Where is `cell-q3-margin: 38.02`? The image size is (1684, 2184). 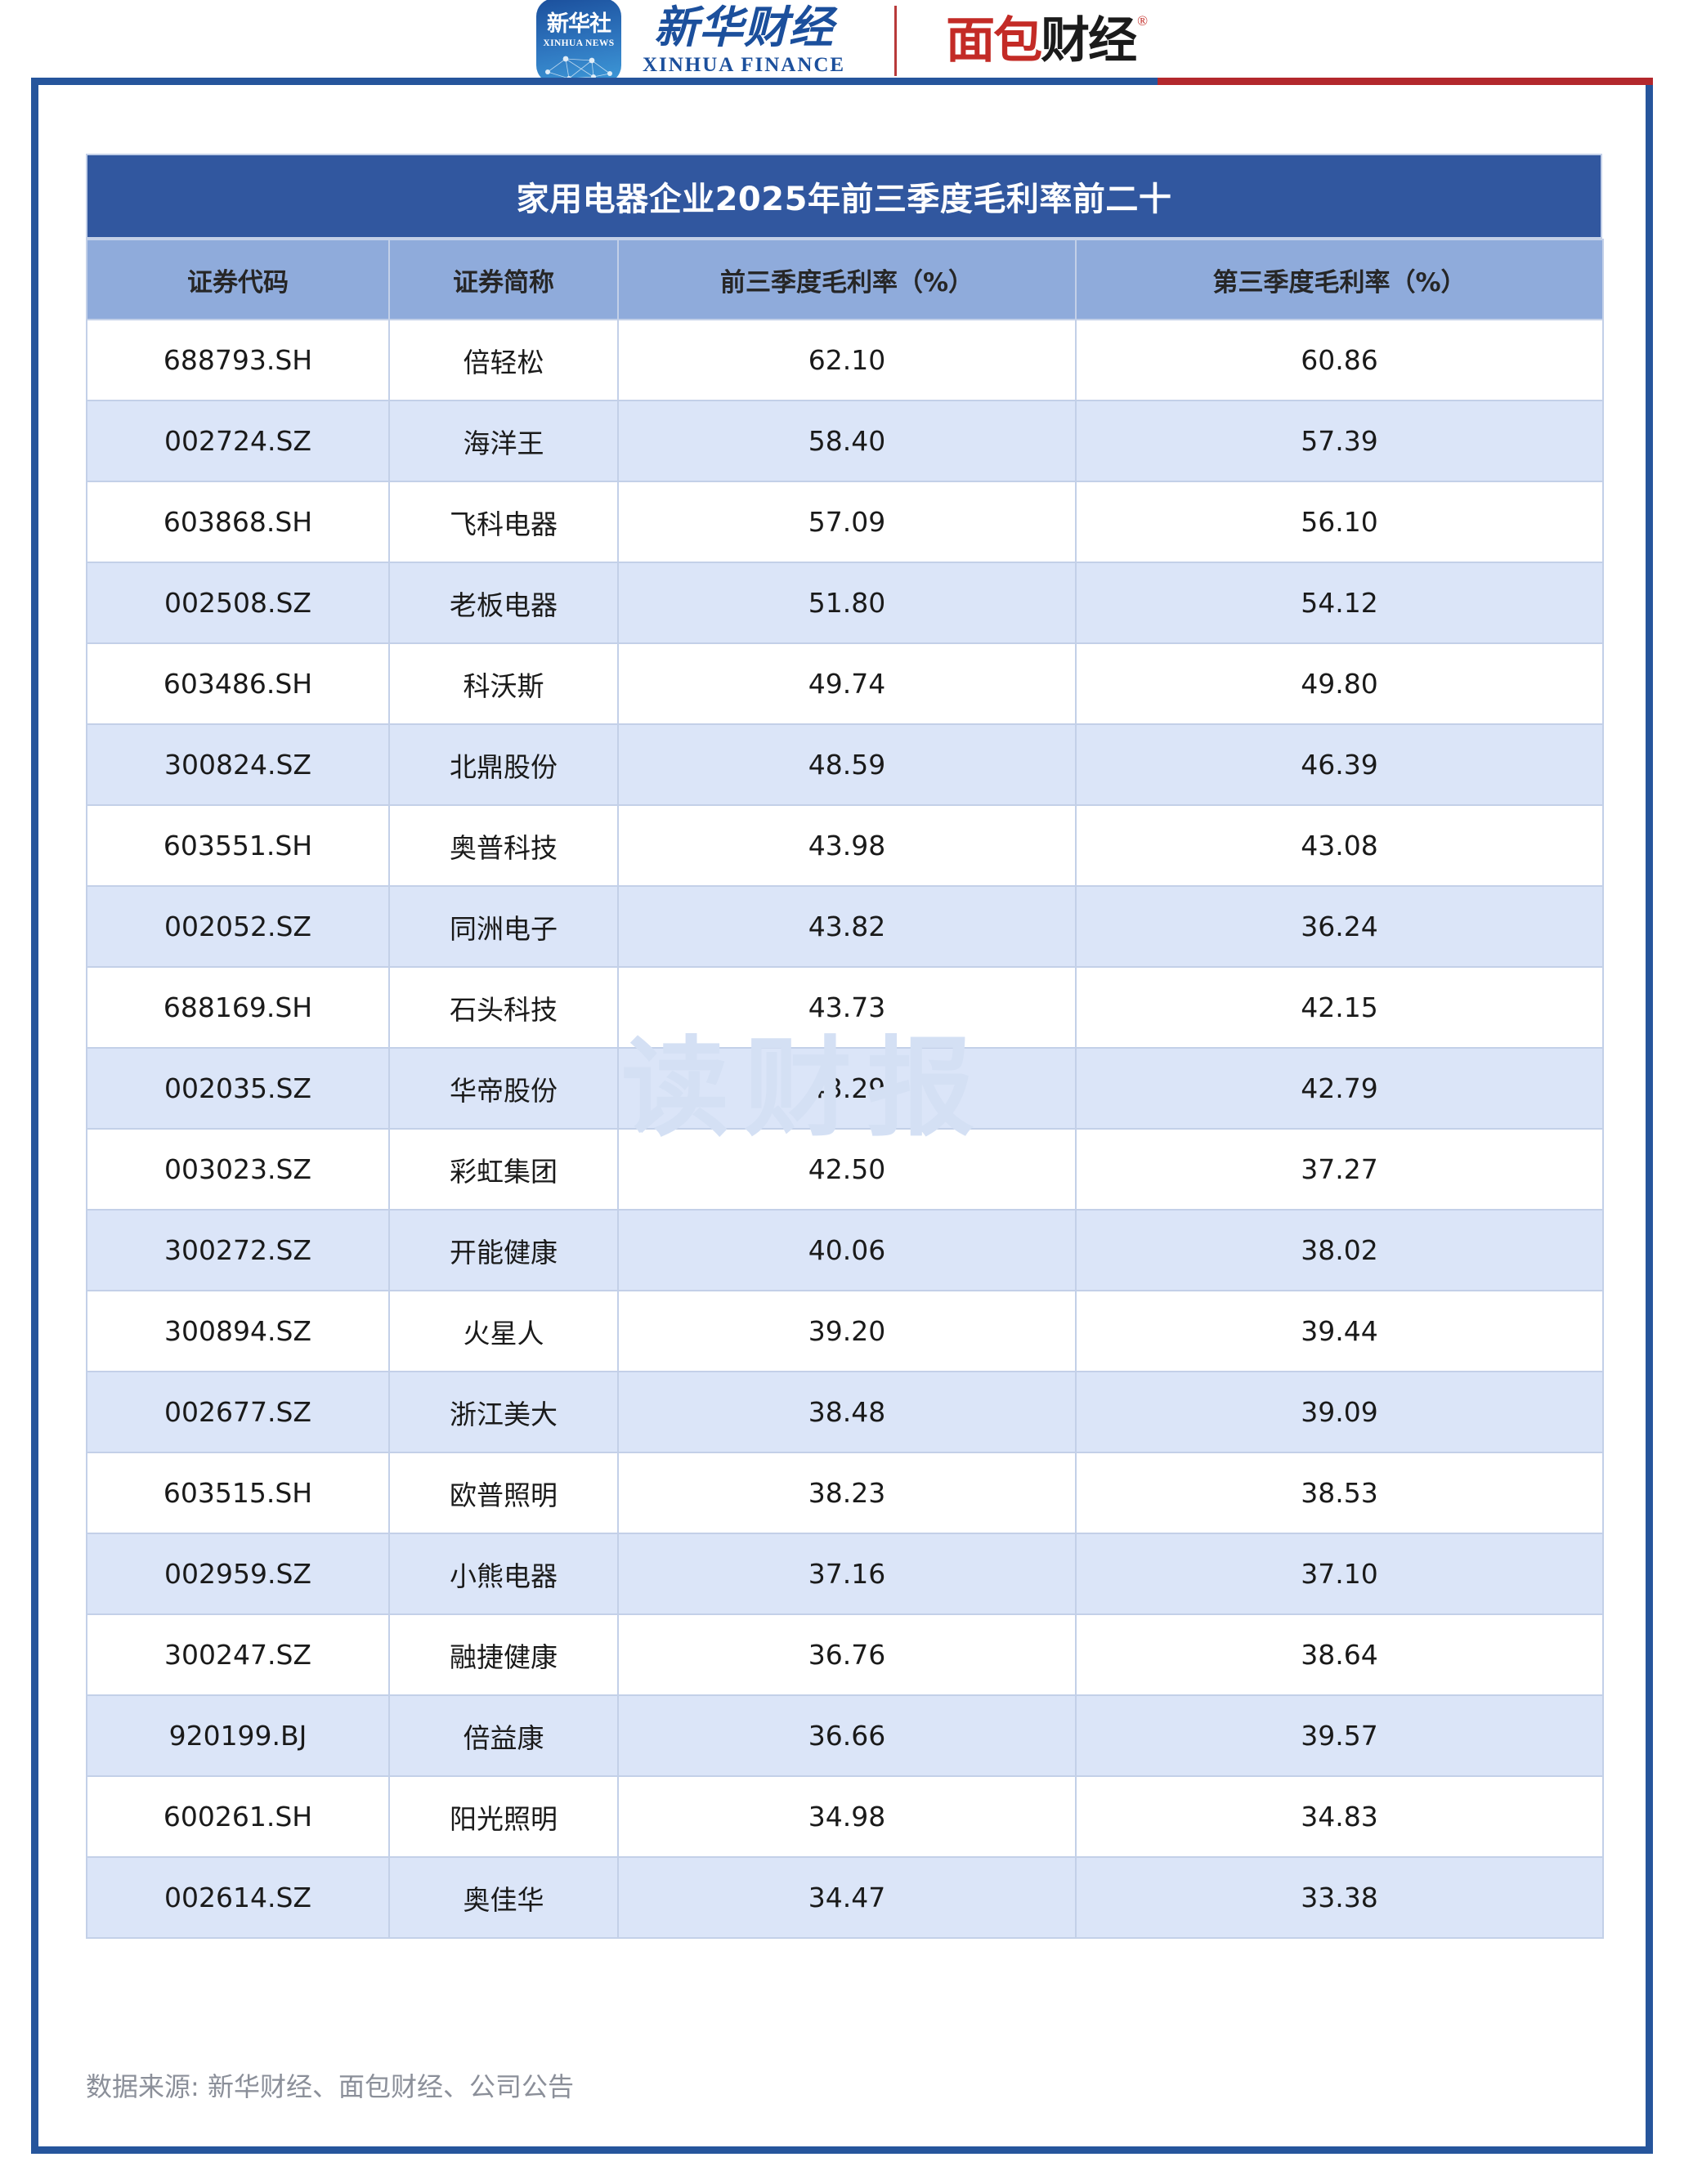
cell-q3-margin: 38.02 is located at coordinates (1339, 1250).